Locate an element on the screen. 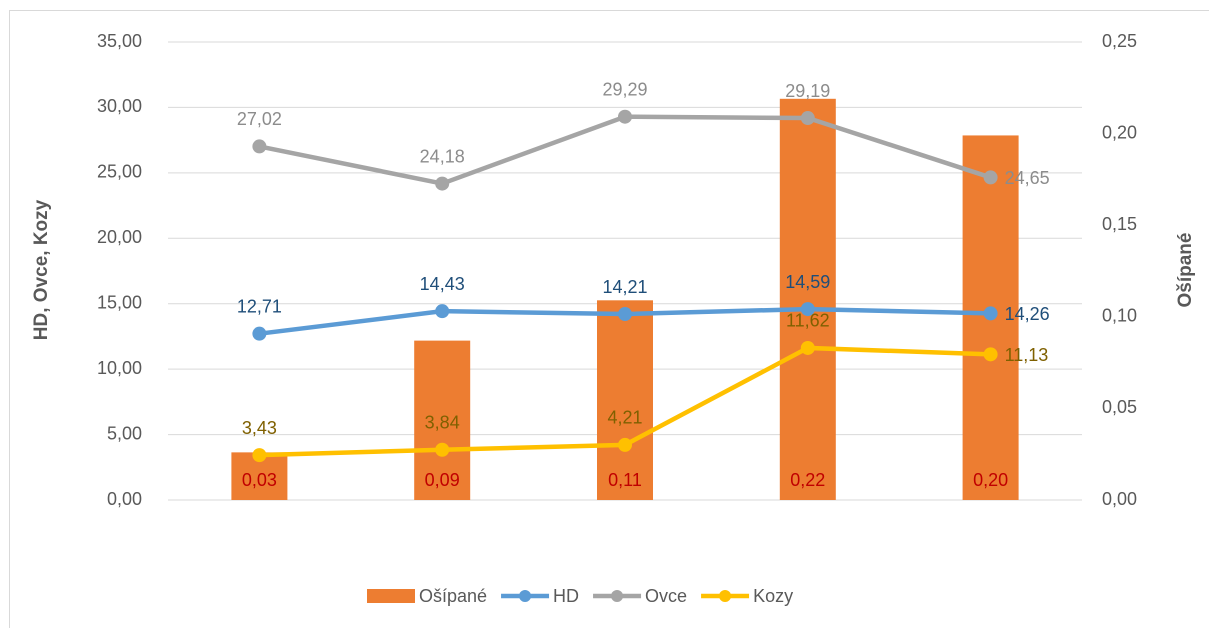  y-tick-label: 15,00 is located at coordinates (119, 302).